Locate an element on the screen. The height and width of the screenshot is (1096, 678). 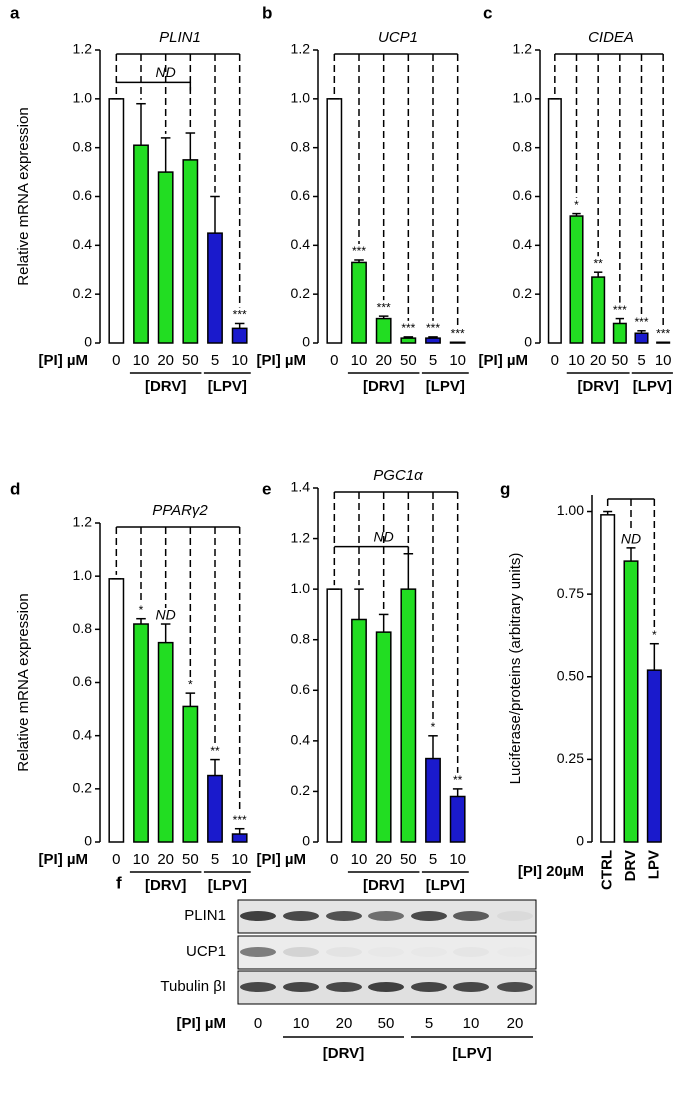
panel-letter: c is located at coordinates (487, 12).